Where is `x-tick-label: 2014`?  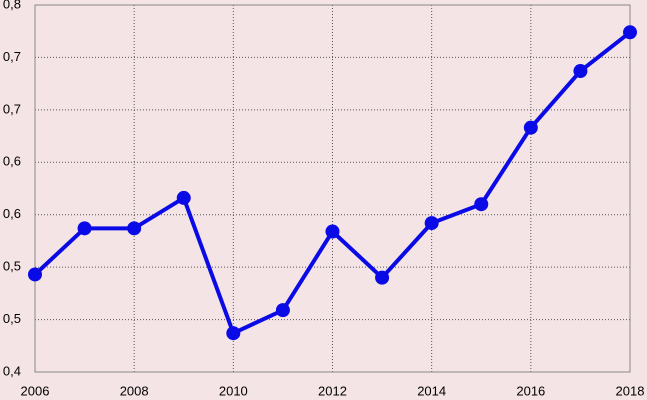
x-tick-label: 2014 is located at coordinates (431, 390).